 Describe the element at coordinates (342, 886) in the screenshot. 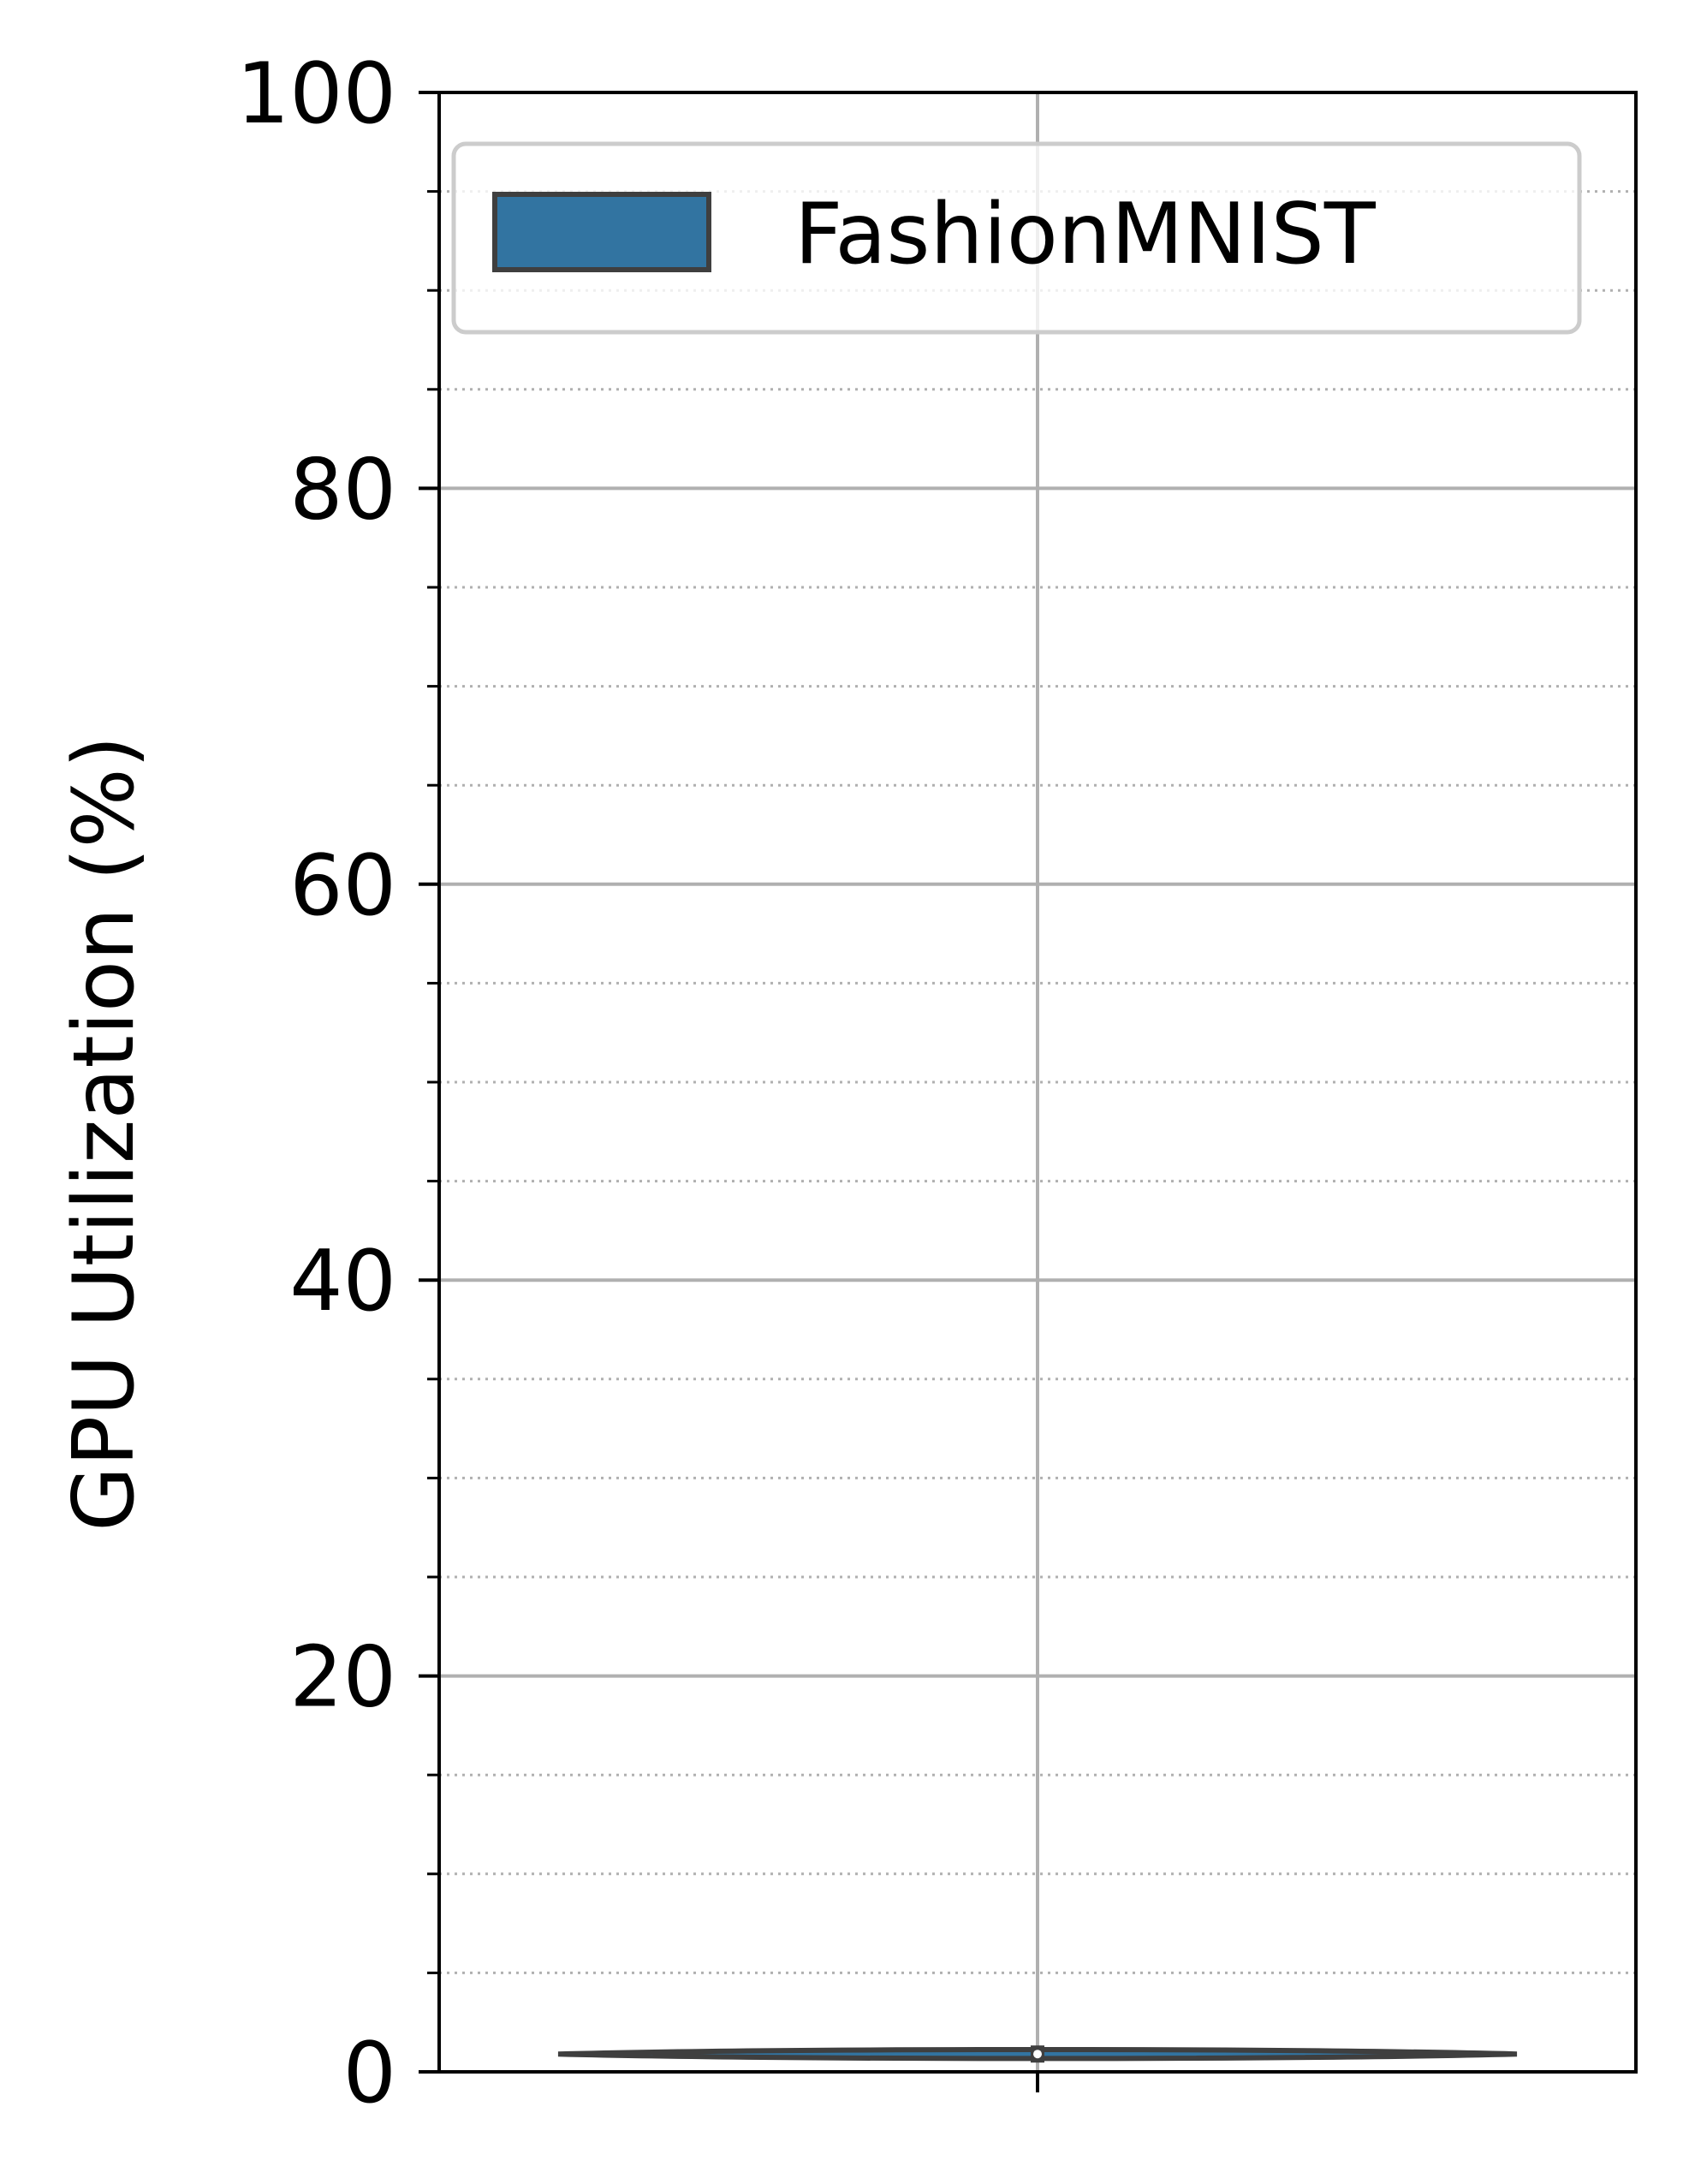

I see `y-tick-label: 60` at that location.